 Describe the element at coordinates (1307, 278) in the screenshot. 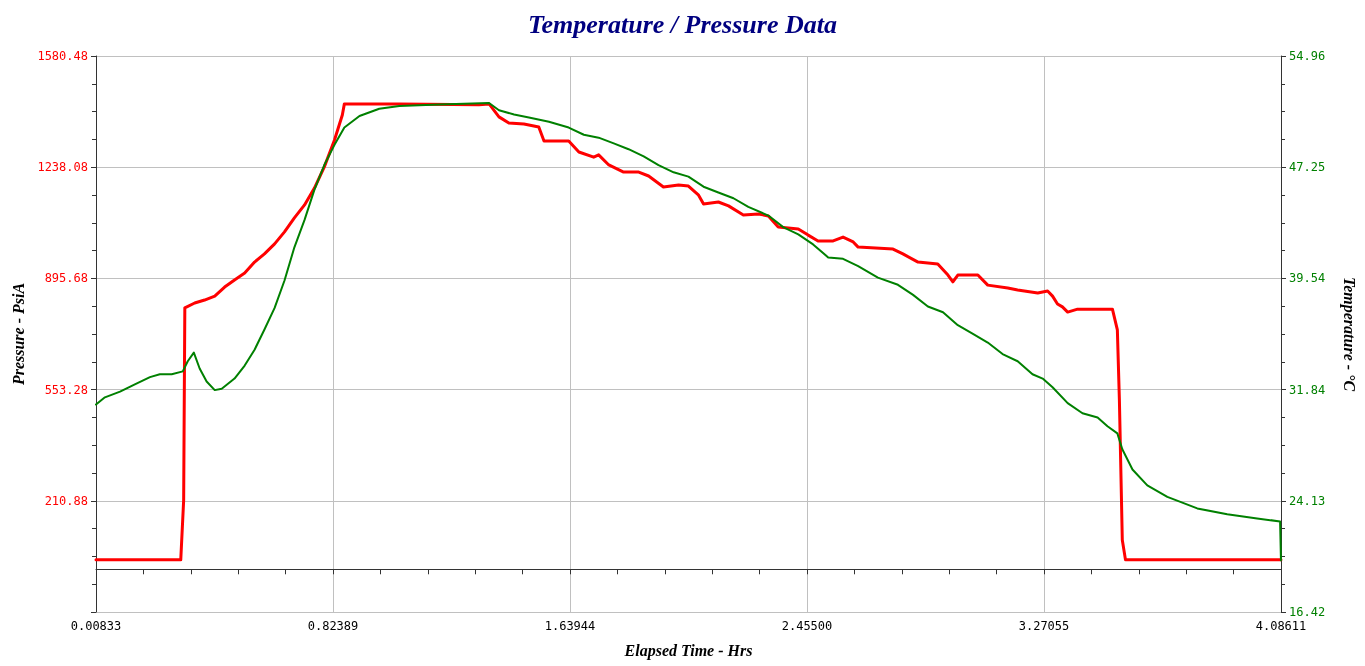

I see `y2-tick-label: 39.54` at that location.